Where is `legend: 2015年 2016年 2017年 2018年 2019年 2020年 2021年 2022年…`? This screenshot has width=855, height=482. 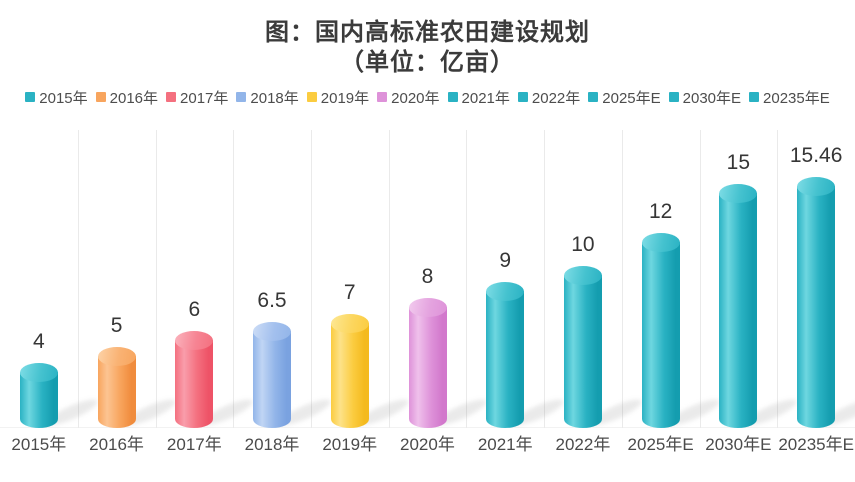
legend: 2015年 2016年 2017年 2018年 2019年 2020年 2021年 2022年… is located at coordinates (427, 97).